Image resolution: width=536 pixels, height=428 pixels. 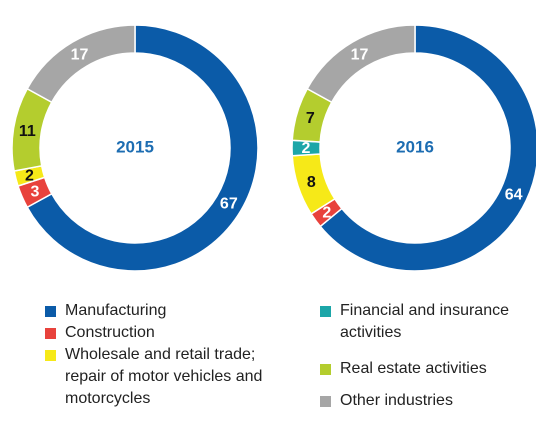 What do you see at coordinates (311, 182) in the screenshot?
I see `slice-label: 8` at bounding box center [311, 182].